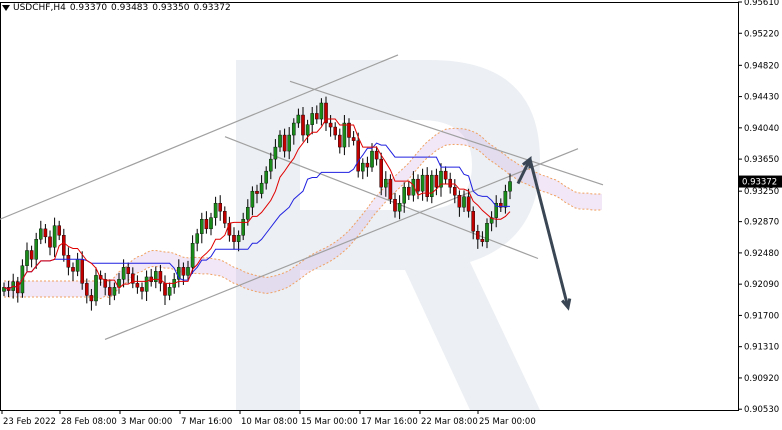 The image size is (782, 430). I want to click on forecast-down-arrow, so click(549, 233).